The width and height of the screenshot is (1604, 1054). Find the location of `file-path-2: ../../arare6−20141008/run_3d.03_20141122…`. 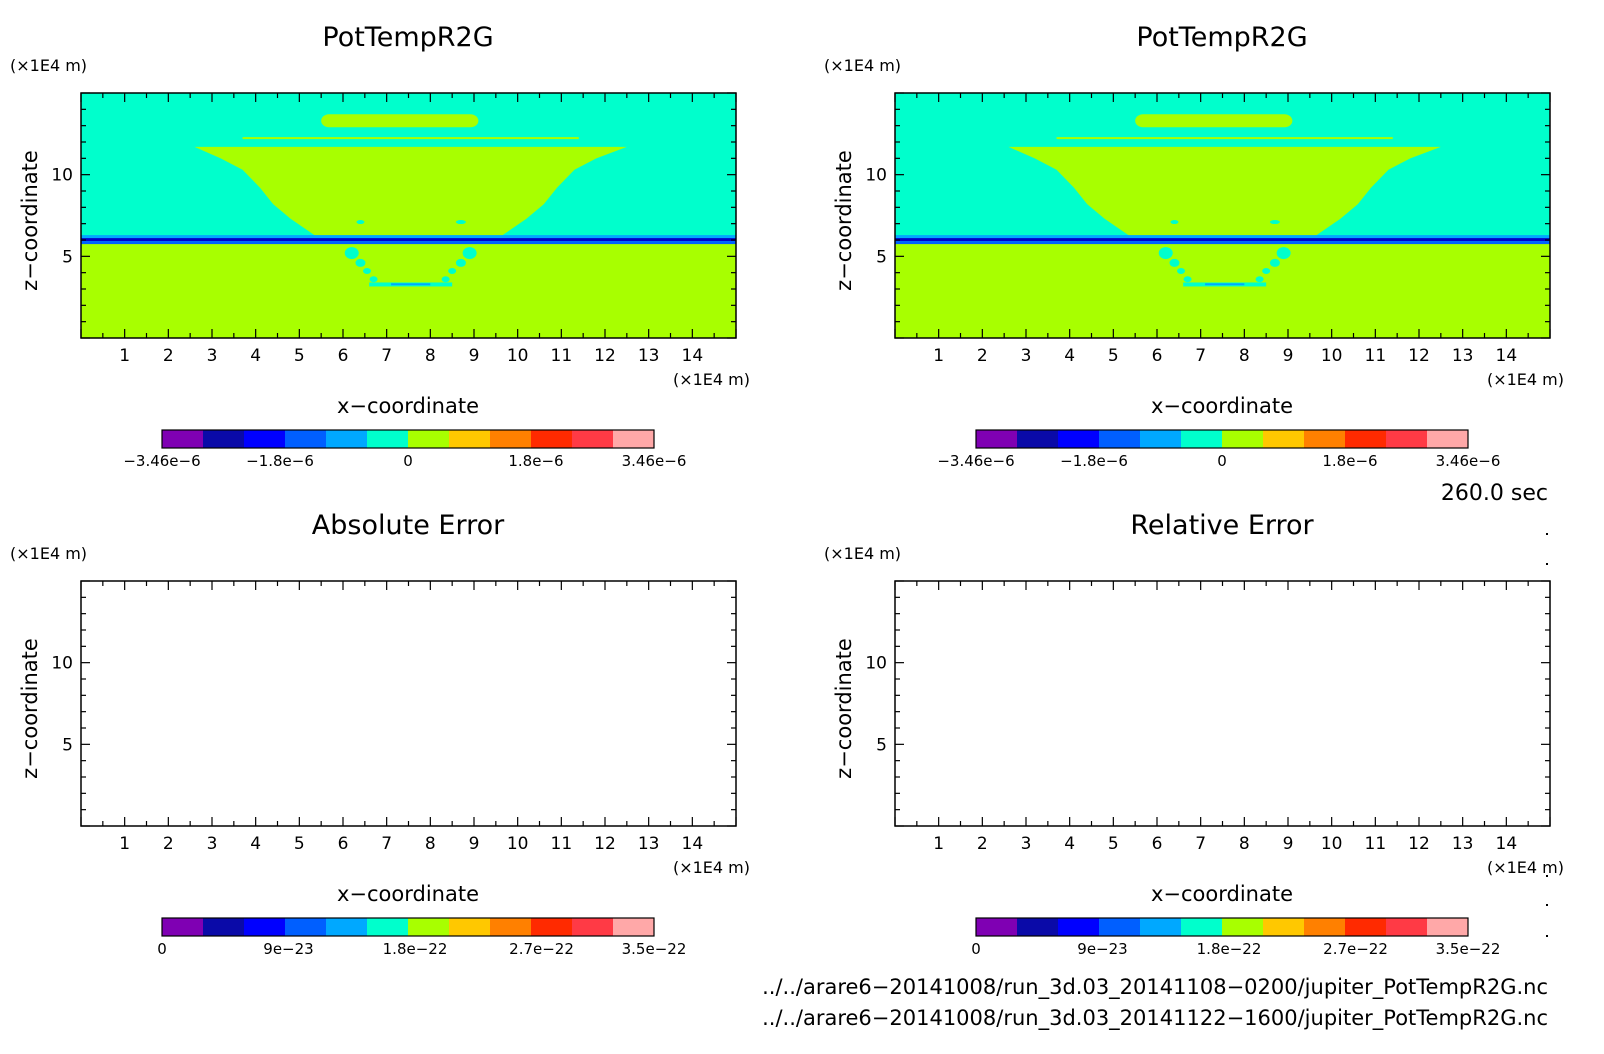

file-path-2: ../../arare6−20141008/run_3d.03_20141122… is located at coordinates (1155, 1018).